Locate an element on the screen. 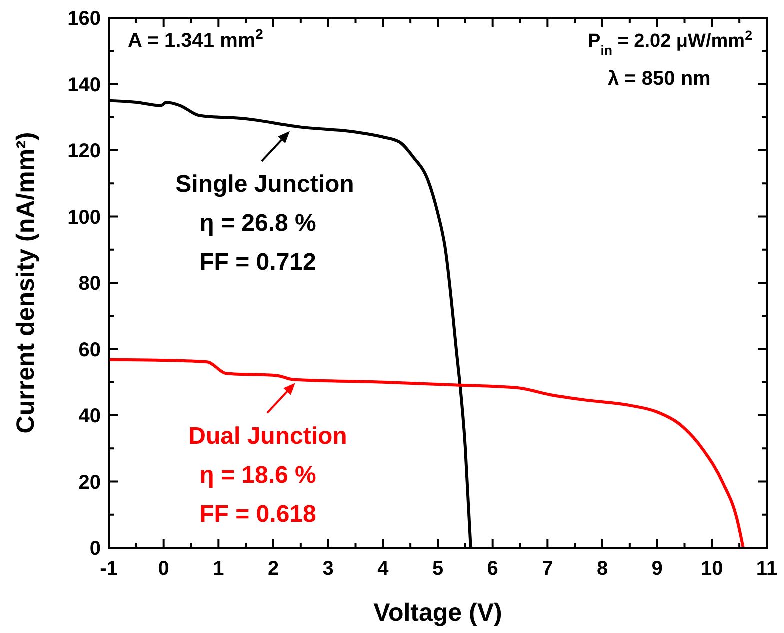  annotation: P$_{in}$ = 2.02 μW/mm$^{2}$ is located at coordinates (670, 43).